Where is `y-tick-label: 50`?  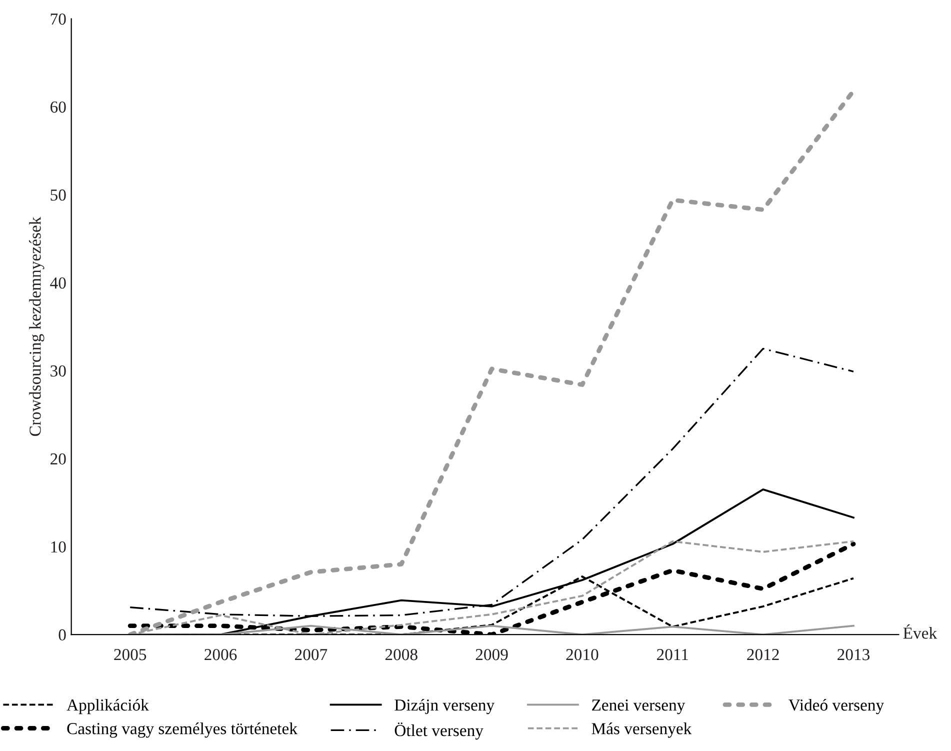 y-tick-label: 50 is located at coordinates (58, 195).